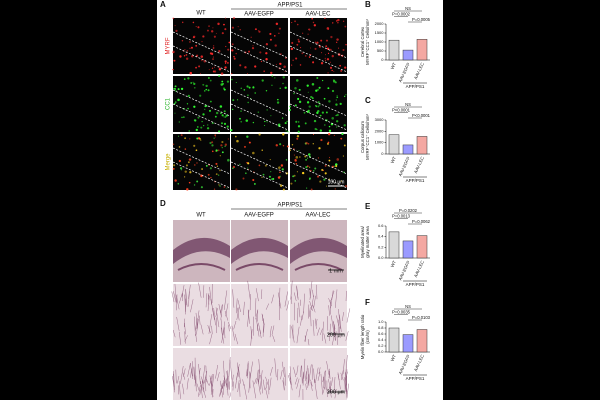 The height and width of the screenshot is (400, 600). I want to click on y-tick-label: 1000, so click(380, 142).